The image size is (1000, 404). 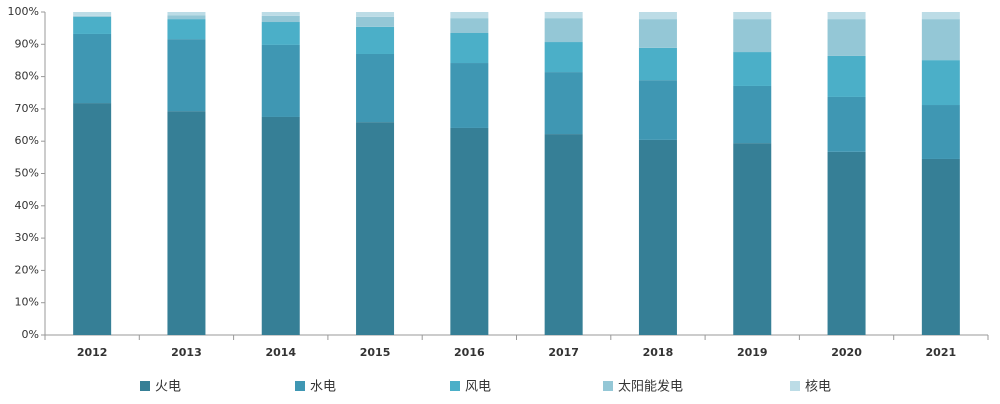 What do you see at coordinates (27, 76) in the screenshot?
I see `y-tick-label: 80%` at bounding box center [27, 76].